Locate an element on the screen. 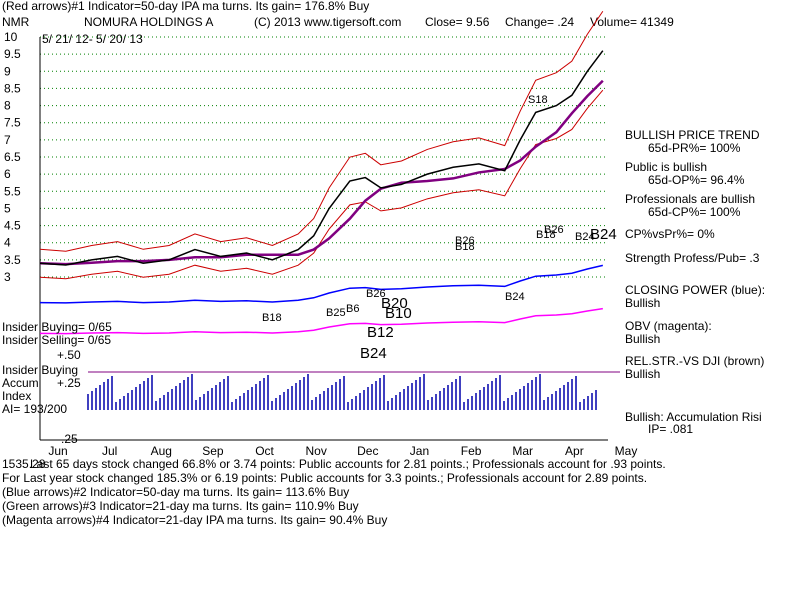 This screenshot has height=600, width=800. obv-line is located at coordinates (321, 321).